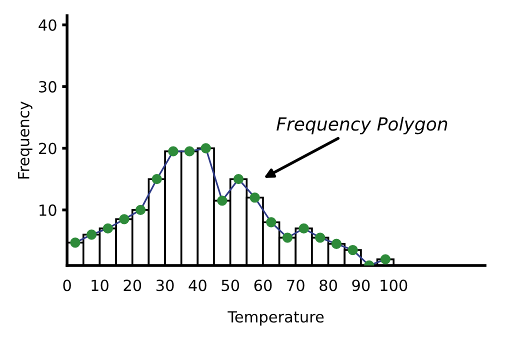  I want to click on y-tick-label: 30, so click(47, 87).